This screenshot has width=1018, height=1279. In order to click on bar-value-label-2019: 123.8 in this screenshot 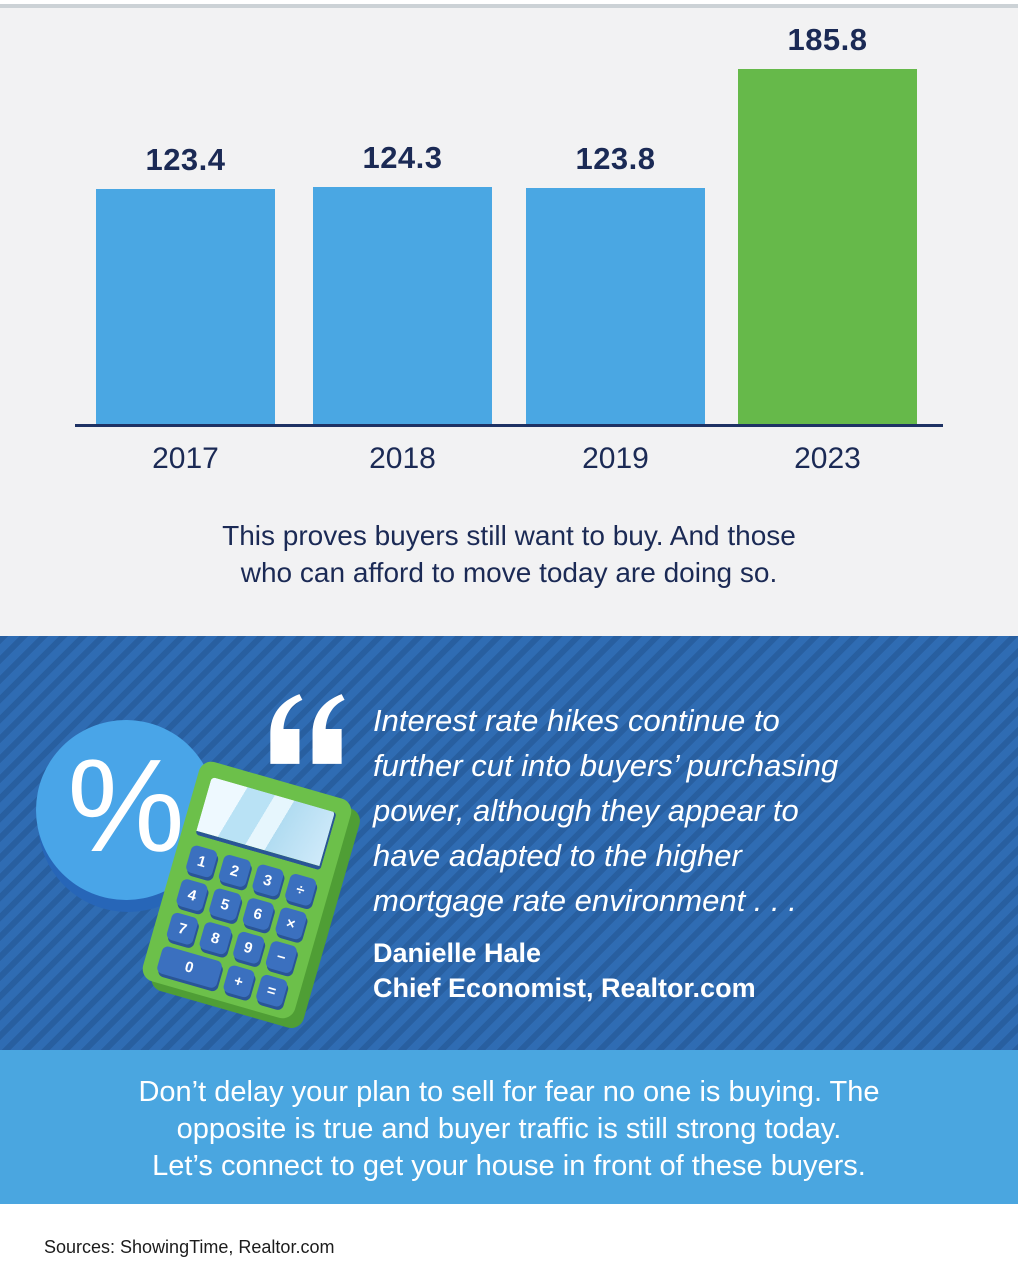, I will do `click(615, 158)`.